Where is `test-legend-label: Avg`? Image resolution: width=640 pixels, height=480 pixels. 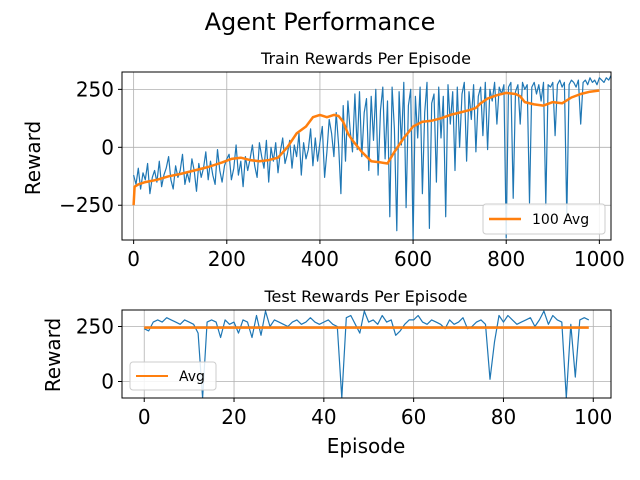
test-legend-label: Avg is located at coordinates (192, 377).